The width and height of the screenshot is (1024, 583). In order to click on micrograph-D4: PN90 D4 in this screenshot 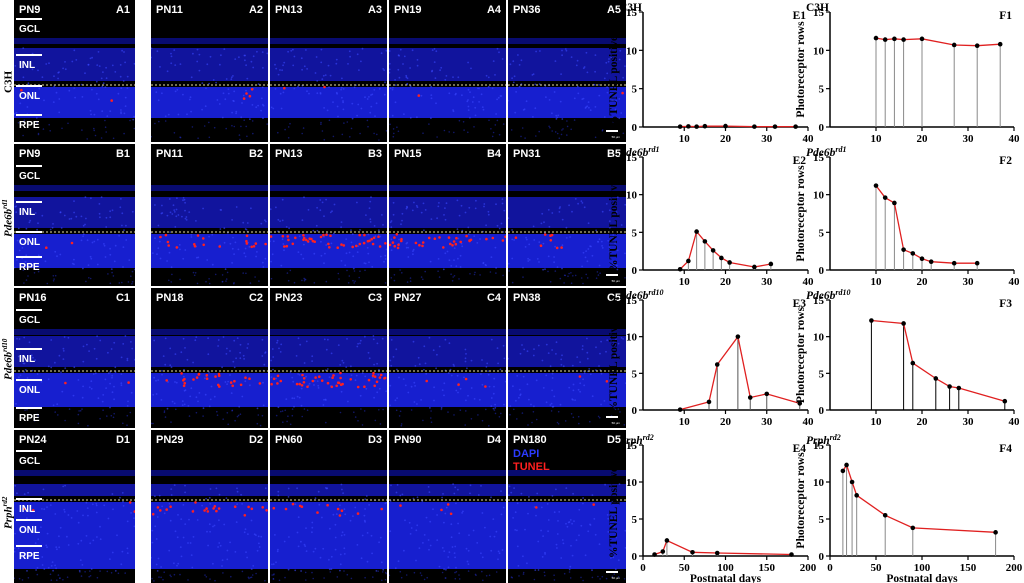, I will do `click(447, 506)`.